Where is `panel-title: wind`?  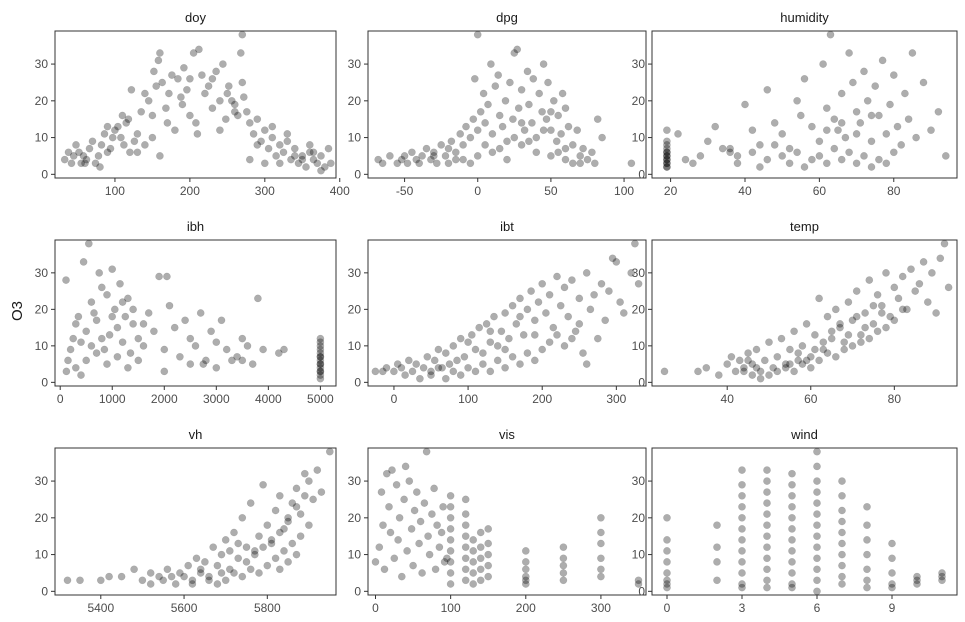
panel-title: wind is located at coordinates (804, 434).